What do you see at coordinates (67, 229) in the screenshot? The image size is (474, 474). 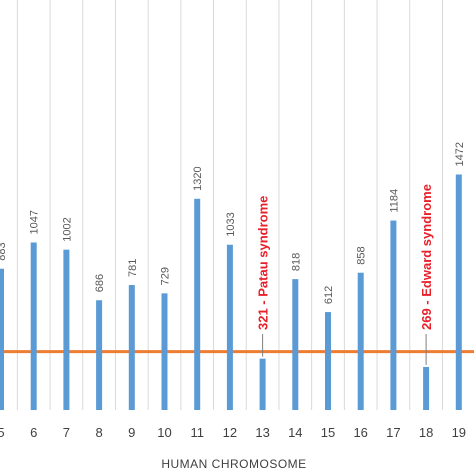 I see `data-label-7: 1002` at bounding box center [67, 229].